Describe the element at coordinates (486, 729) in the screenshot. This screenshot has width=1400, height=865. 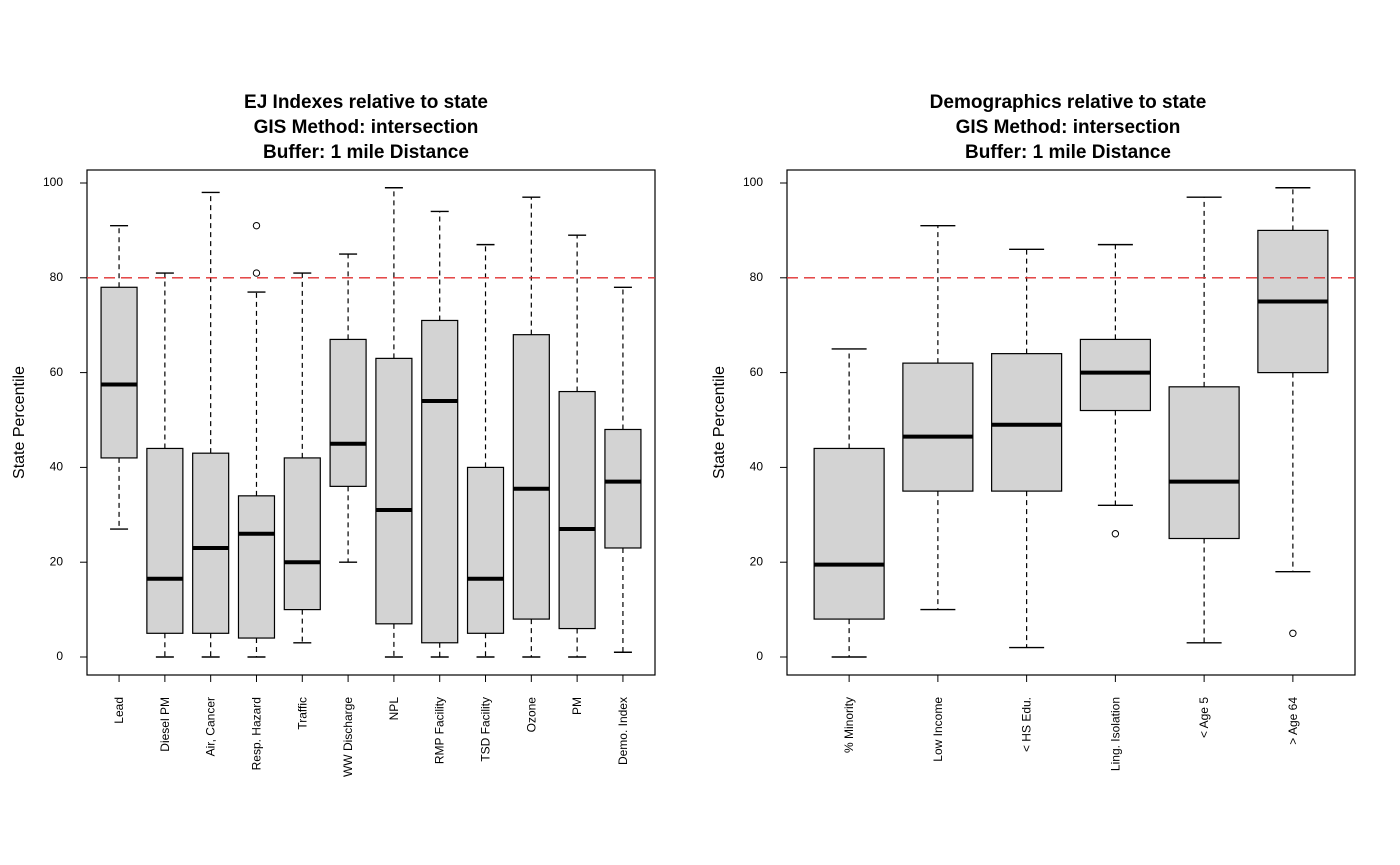
I see `x-category-label: TSD Facility` at that location.